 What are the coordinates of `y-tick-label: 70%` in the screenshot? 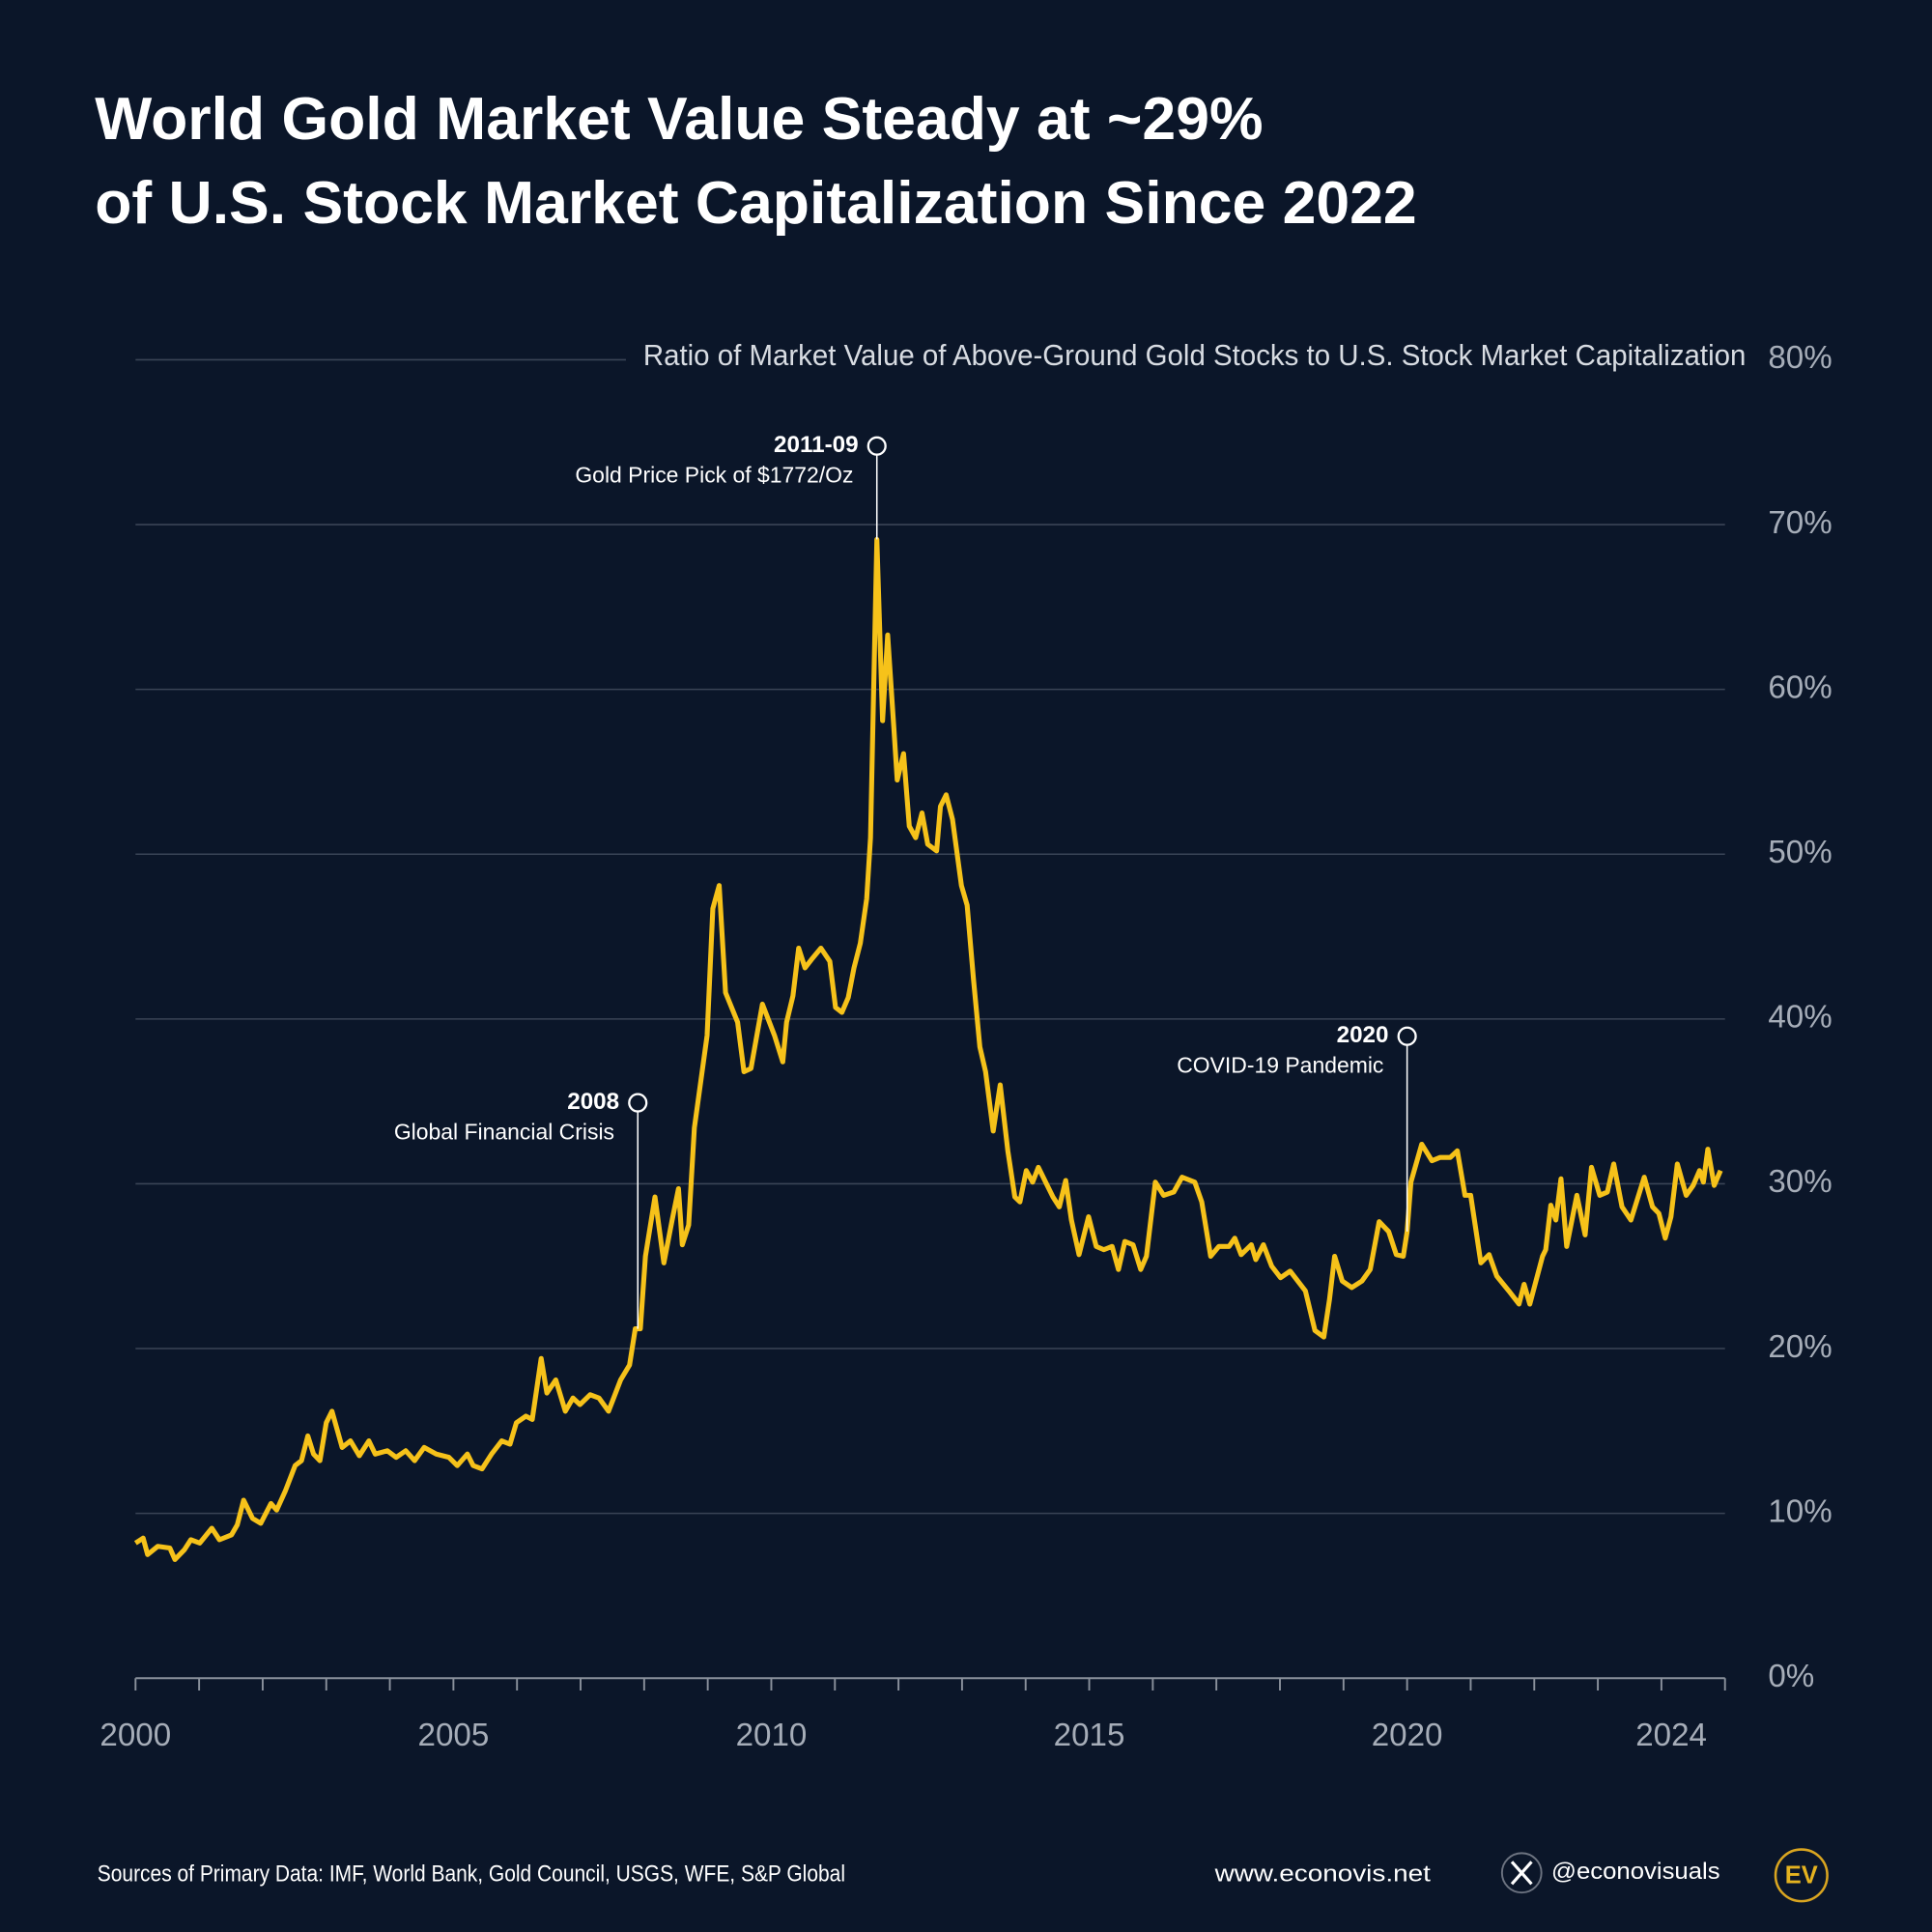 It's located at (1800, 523).